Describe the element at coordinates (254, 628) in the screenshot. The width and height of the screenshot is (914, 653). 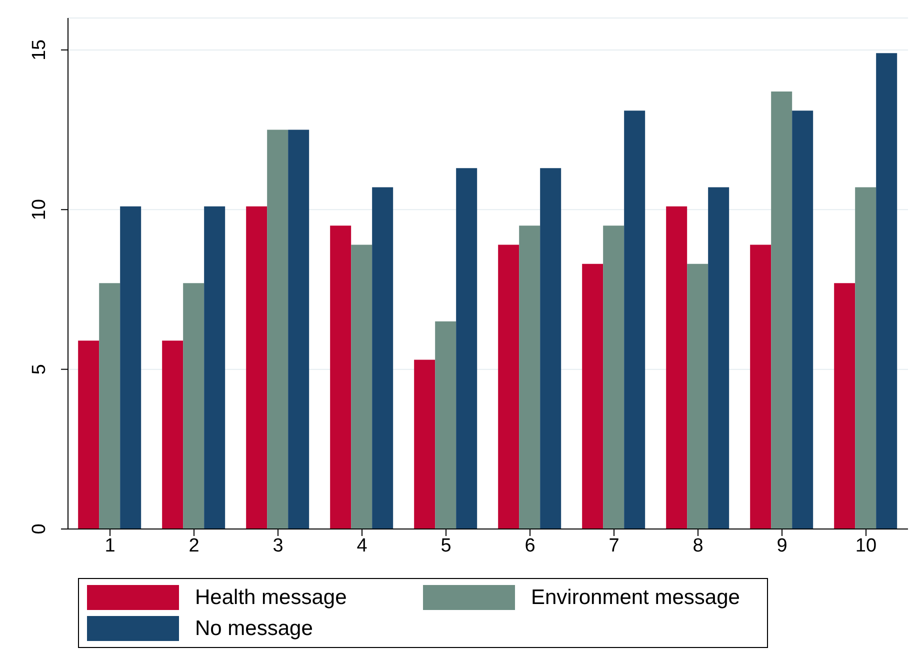
I see `legend-label: No message` at that location.